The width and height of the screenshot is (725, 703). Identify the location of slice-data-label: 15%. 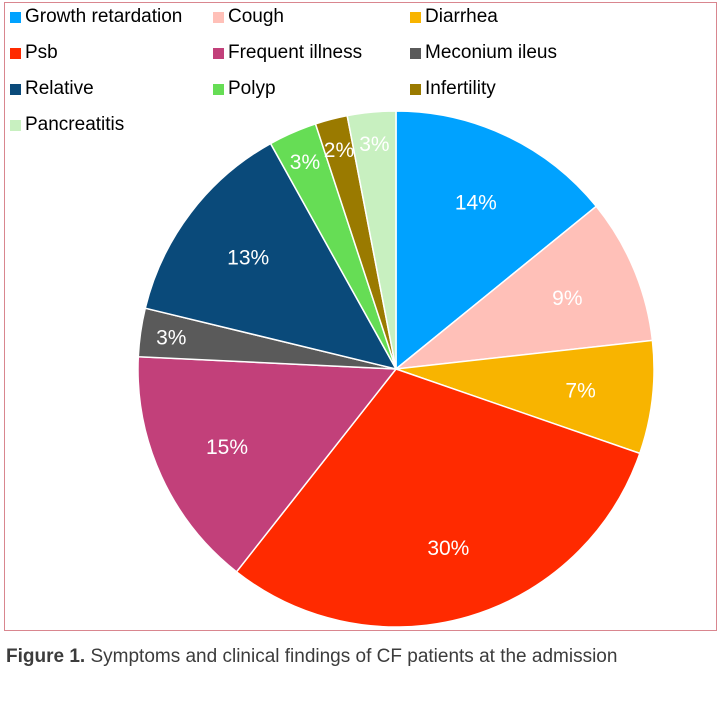
(227, 447).